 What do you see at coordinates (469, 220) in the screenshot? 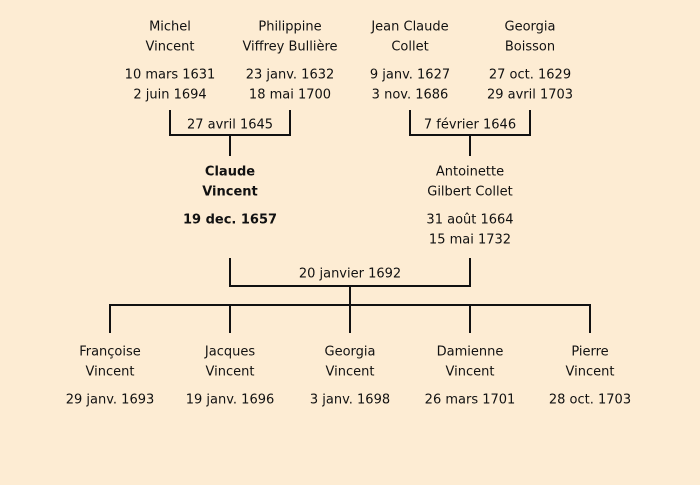
I see `birth-date: 31 août 1664` at bounding box center [469, 220].